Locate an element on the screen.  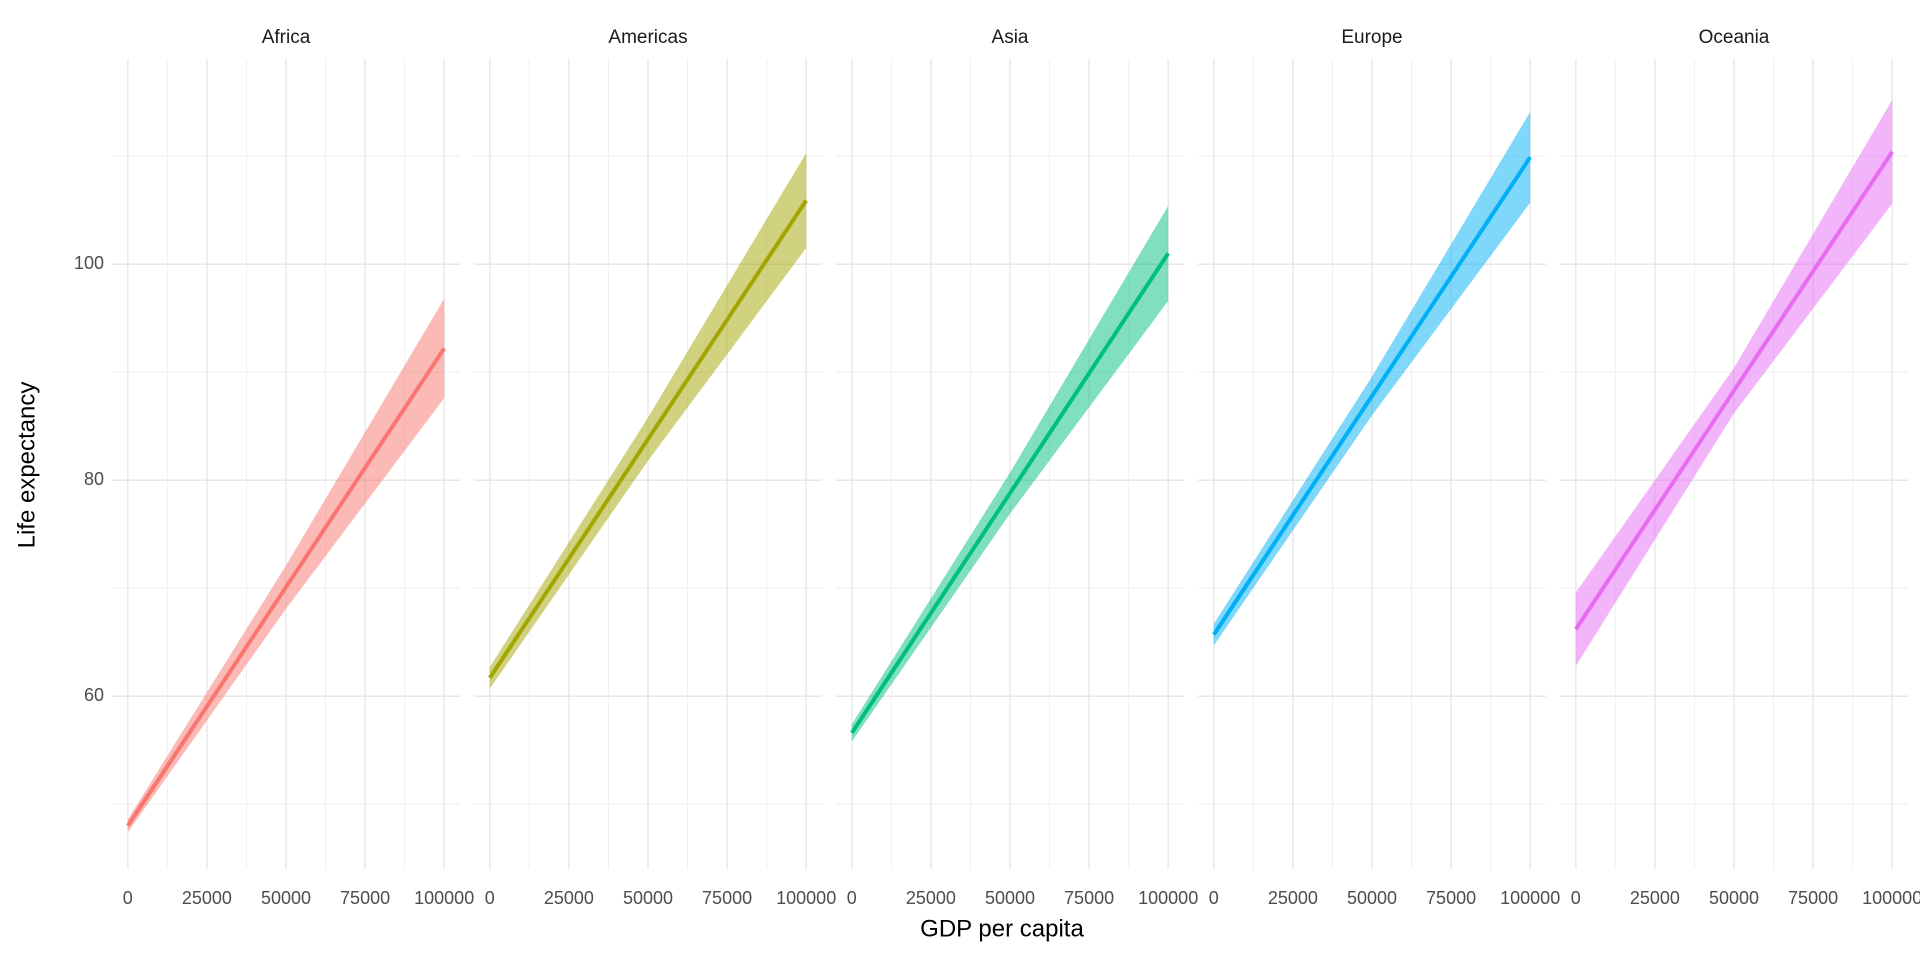
facet-title: Americas is located at coordinates (647, 37).